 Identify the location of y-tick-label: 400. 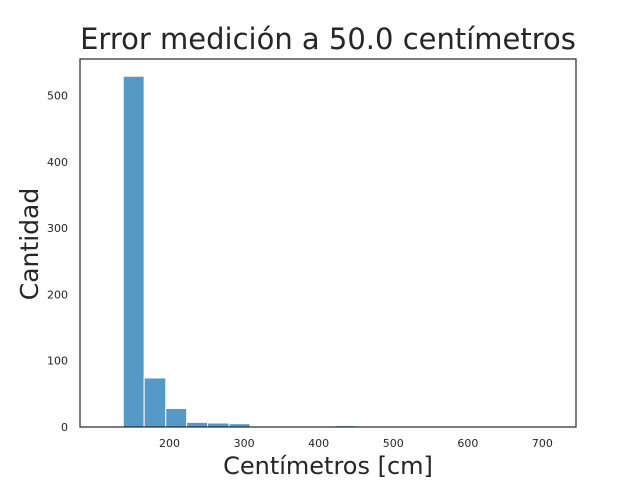
(57, 162).